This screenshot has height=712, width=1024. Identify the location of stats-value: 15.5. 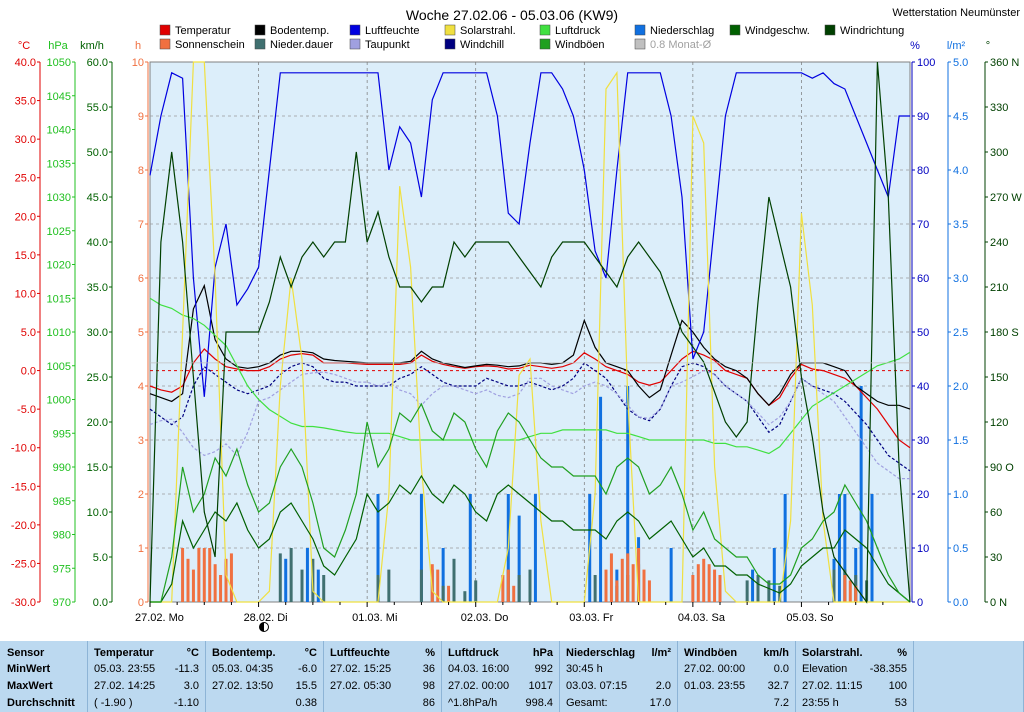
(306, 686).